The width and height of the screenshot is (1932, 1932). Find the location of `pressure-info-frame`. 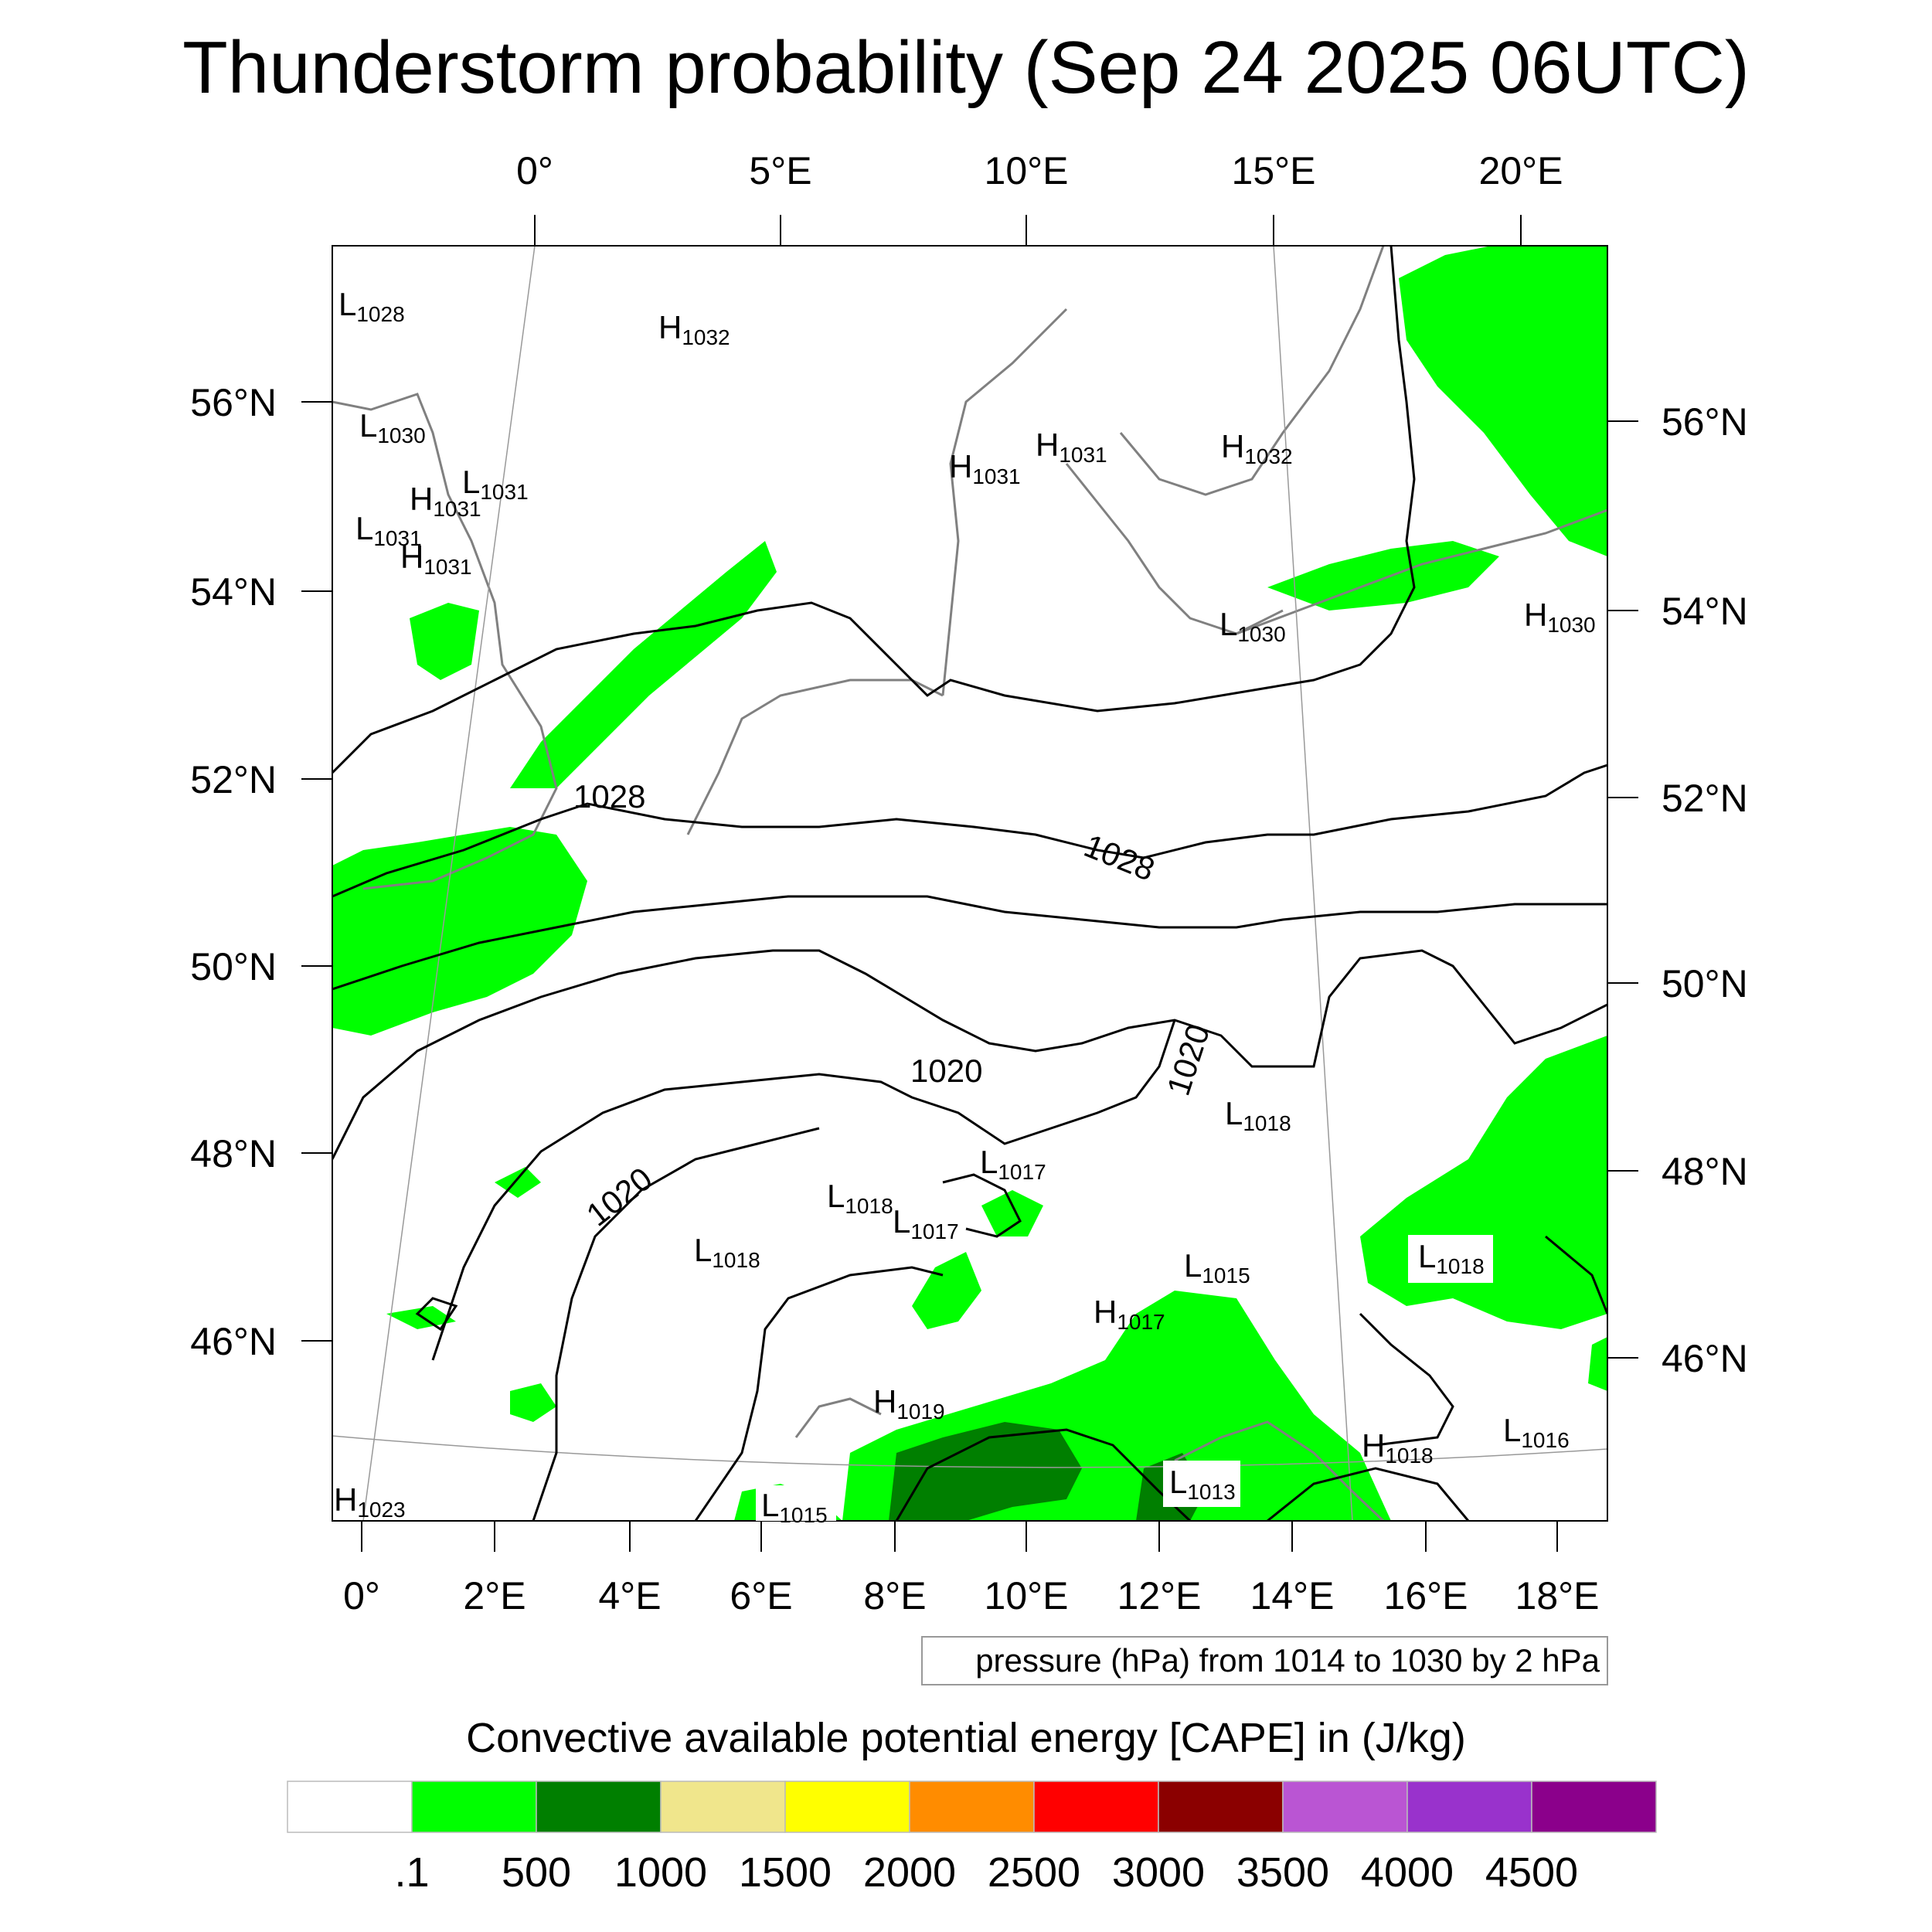

pressure-info-frame is located at coordinates (1264, 1660).